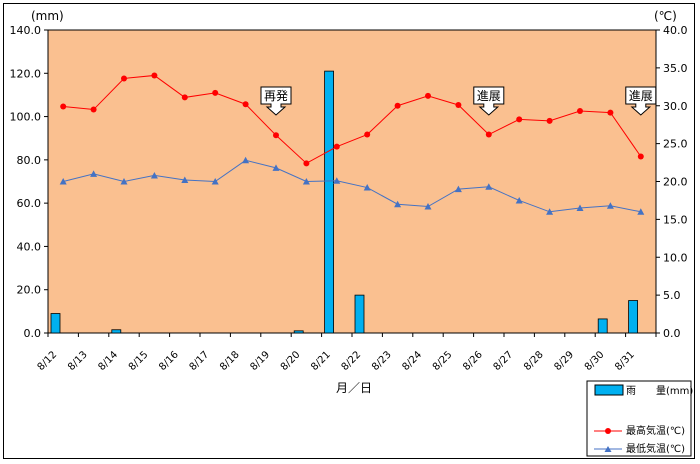  Describe the element at coordinates (382, 361) in the screenshot. I see `x-tick-label: 8/23` at that location.